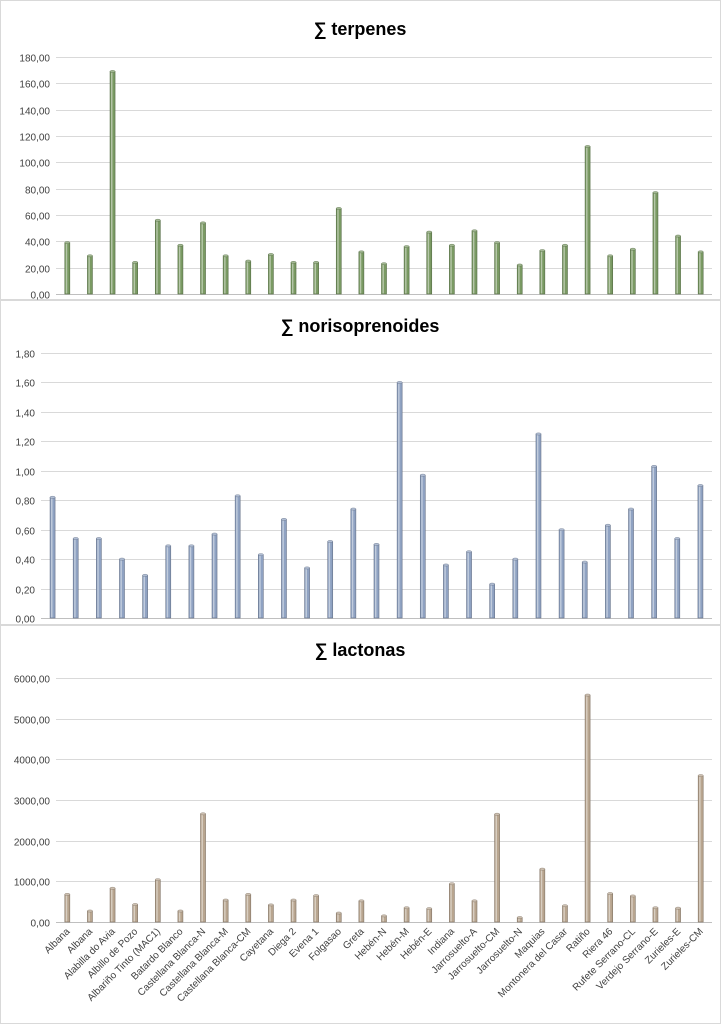  I want to click on chart-2-ytick-label: 1,60, so click(26, 384).